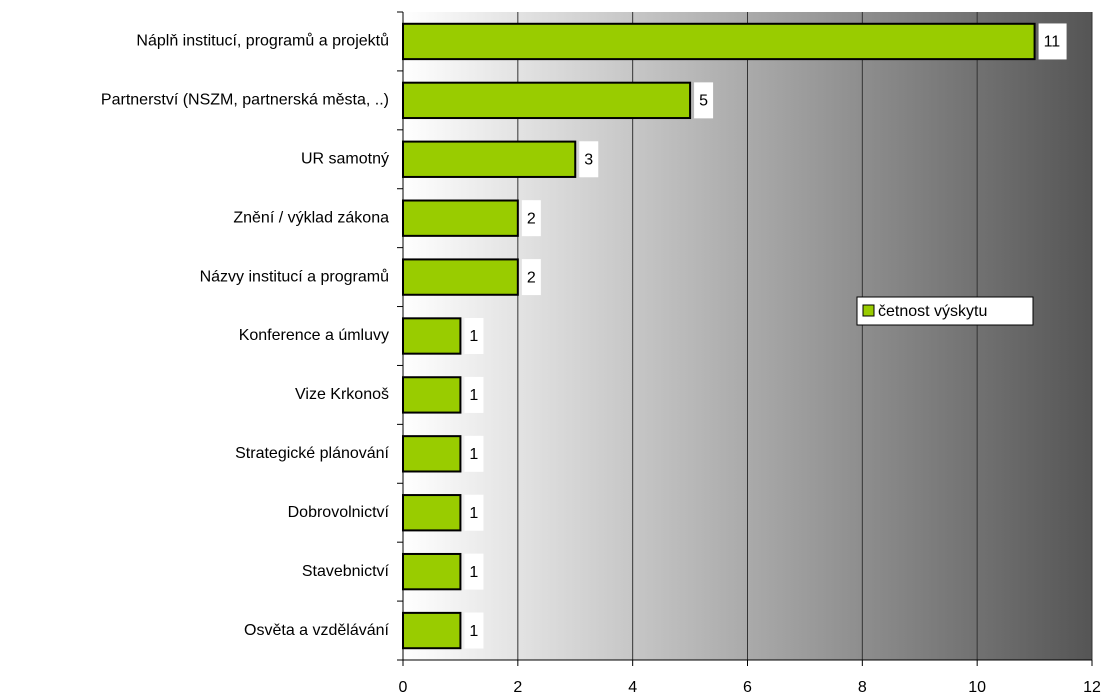 The height and width of the screenshot is (700, 1106). Describe the element at coordinates (312, 453) in the screenshot. I see `y-tick-label: Strategické plánování` at that location.